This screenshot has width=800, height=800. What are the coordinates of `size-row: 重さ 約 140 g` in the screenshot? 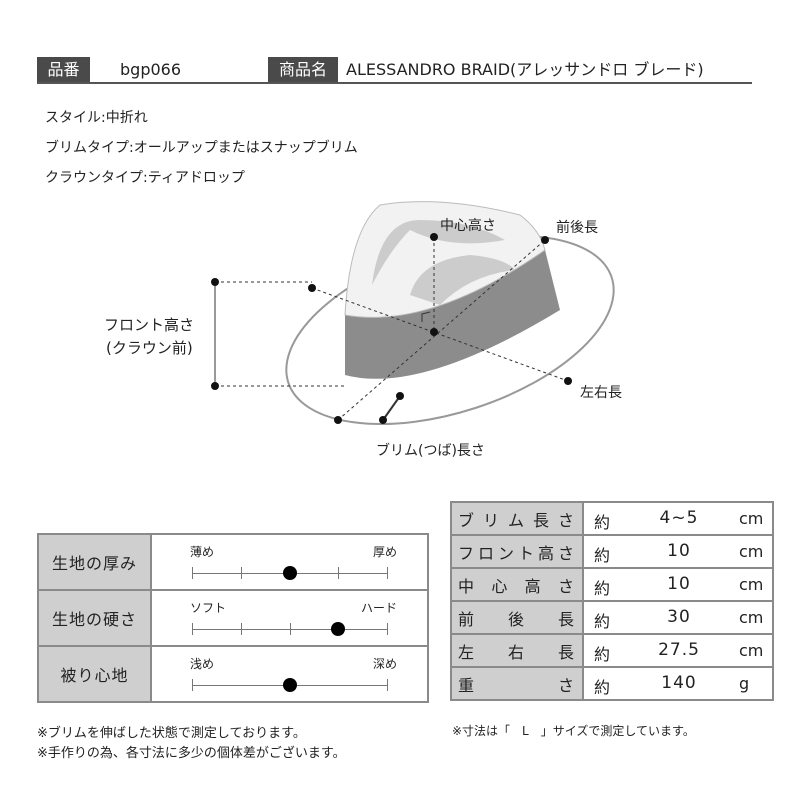 It's located at (612, 683).